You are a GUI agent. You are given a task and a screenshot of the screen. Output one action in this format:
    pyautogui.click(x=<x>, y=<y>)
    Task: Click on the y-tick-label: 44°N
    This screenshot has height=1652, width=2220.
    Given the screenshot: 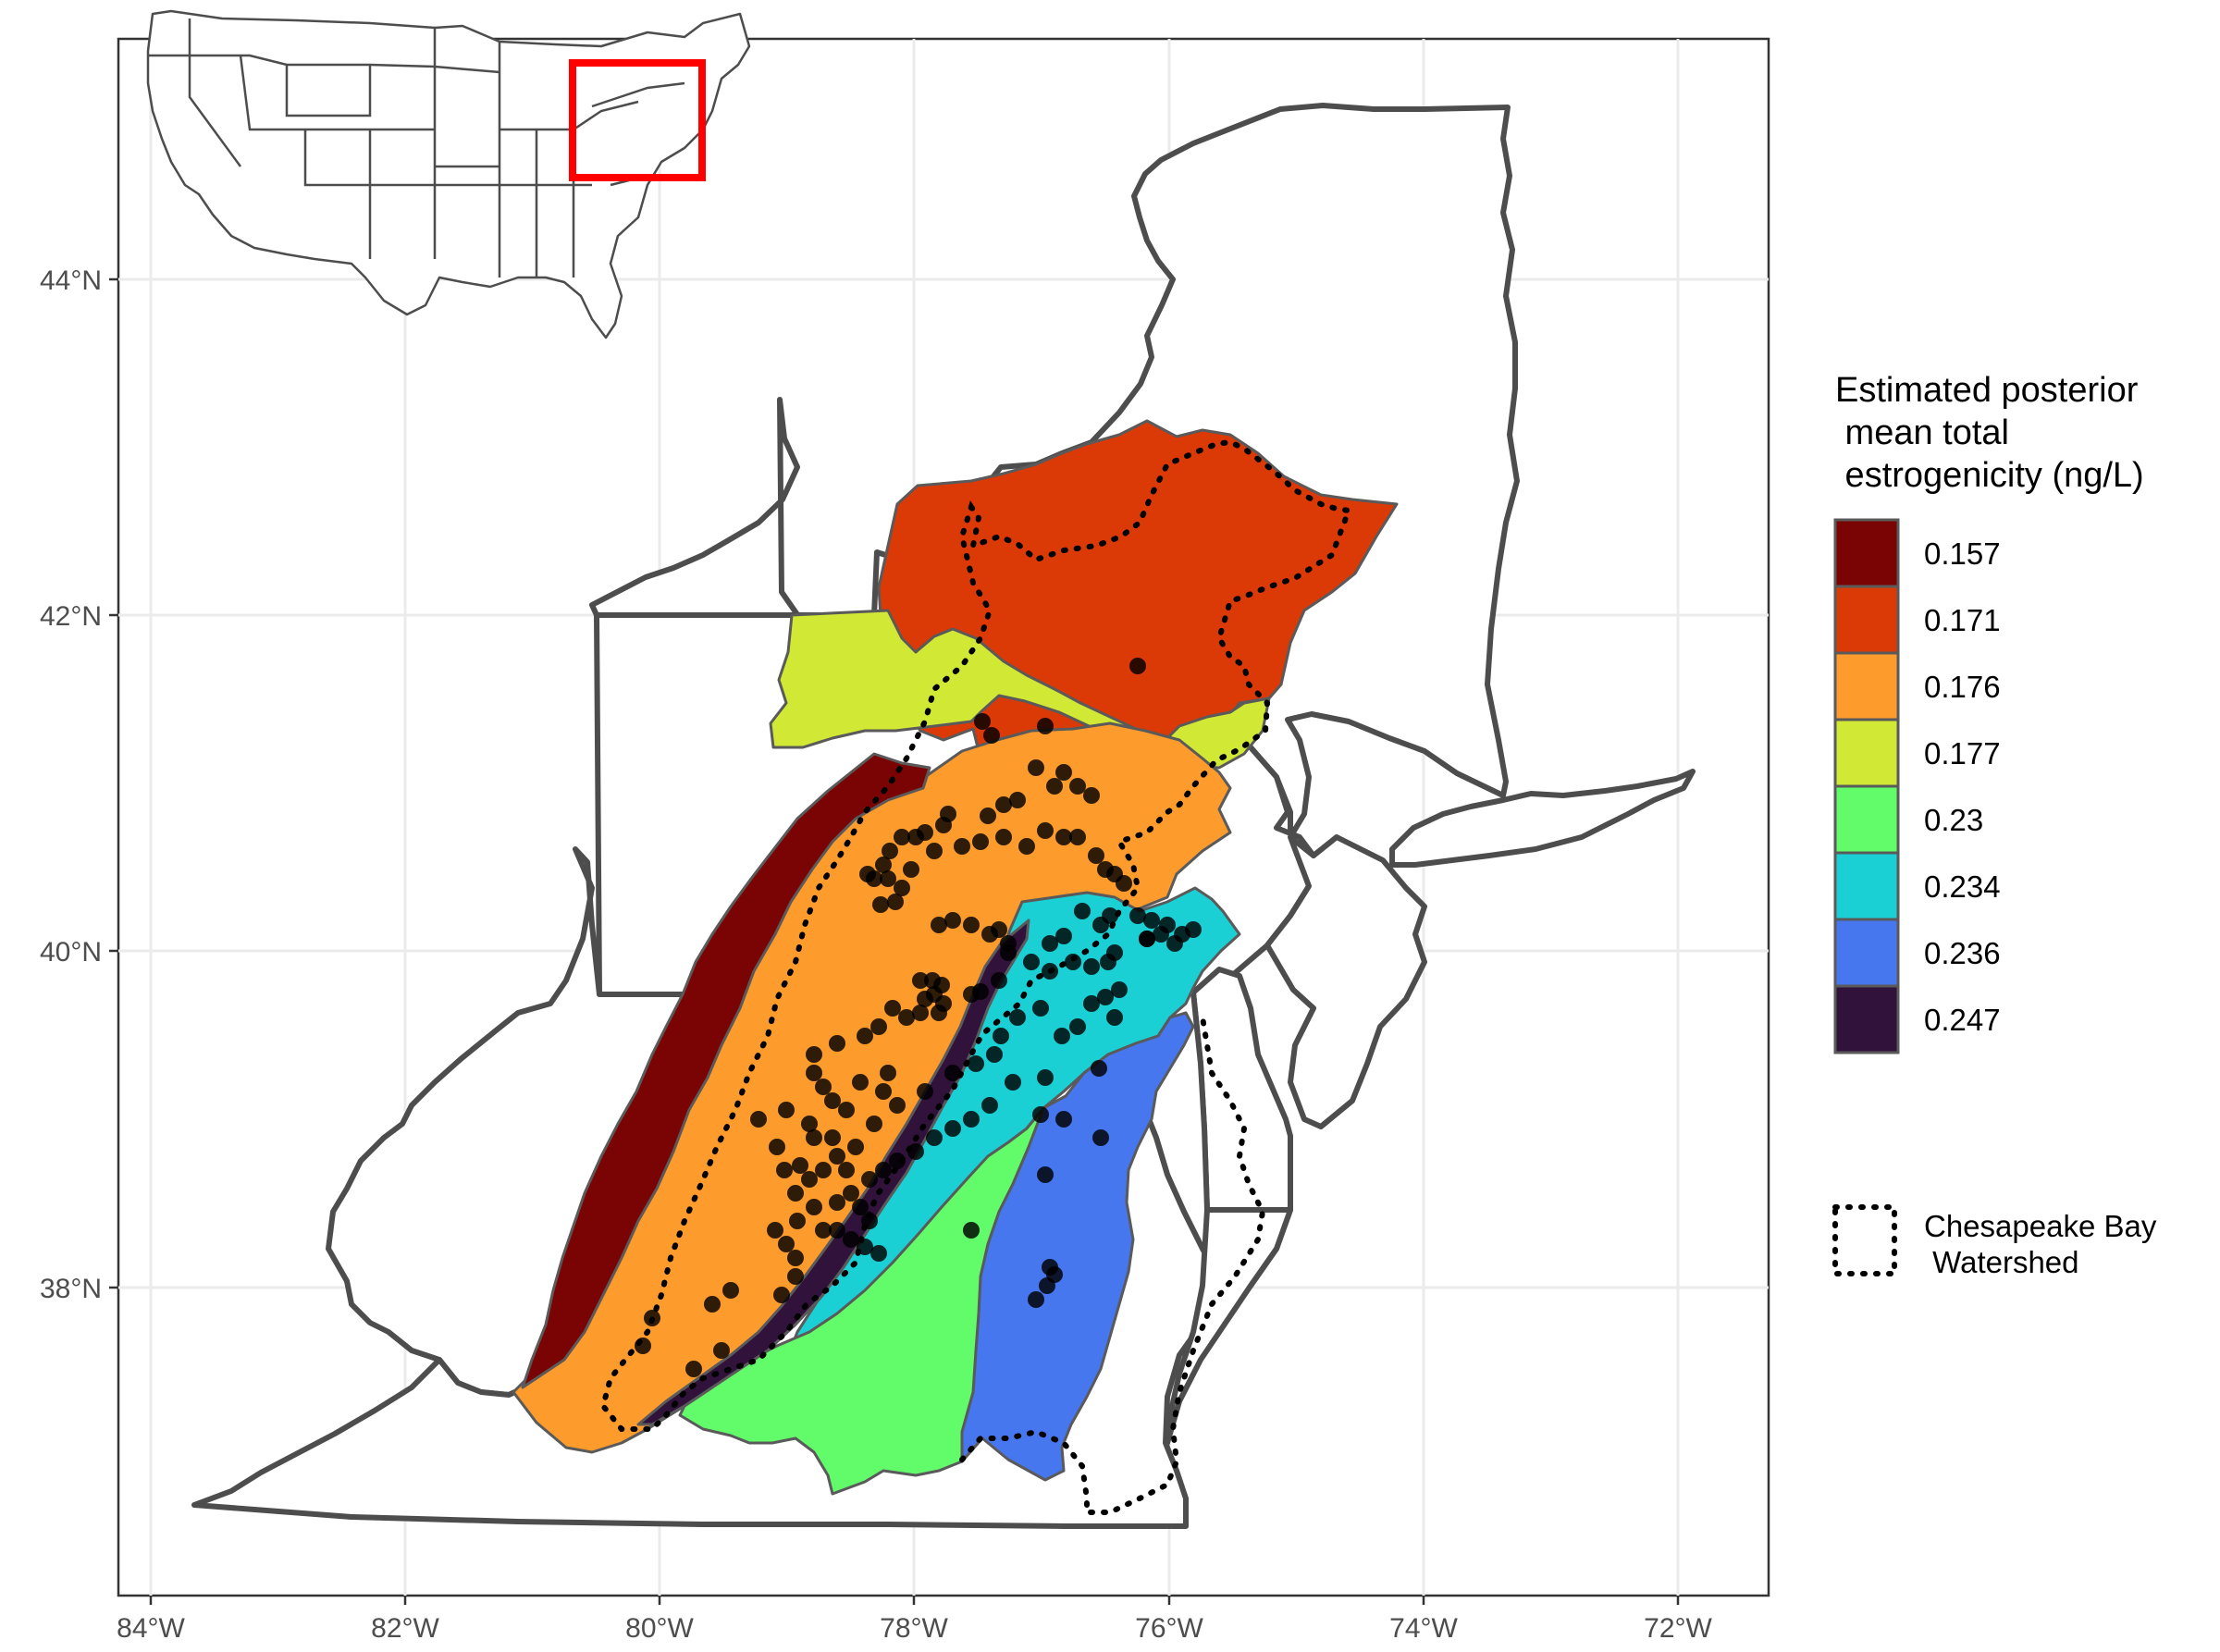 What is the action you would take?
    pyautogui.click(x=71, y=281)
    